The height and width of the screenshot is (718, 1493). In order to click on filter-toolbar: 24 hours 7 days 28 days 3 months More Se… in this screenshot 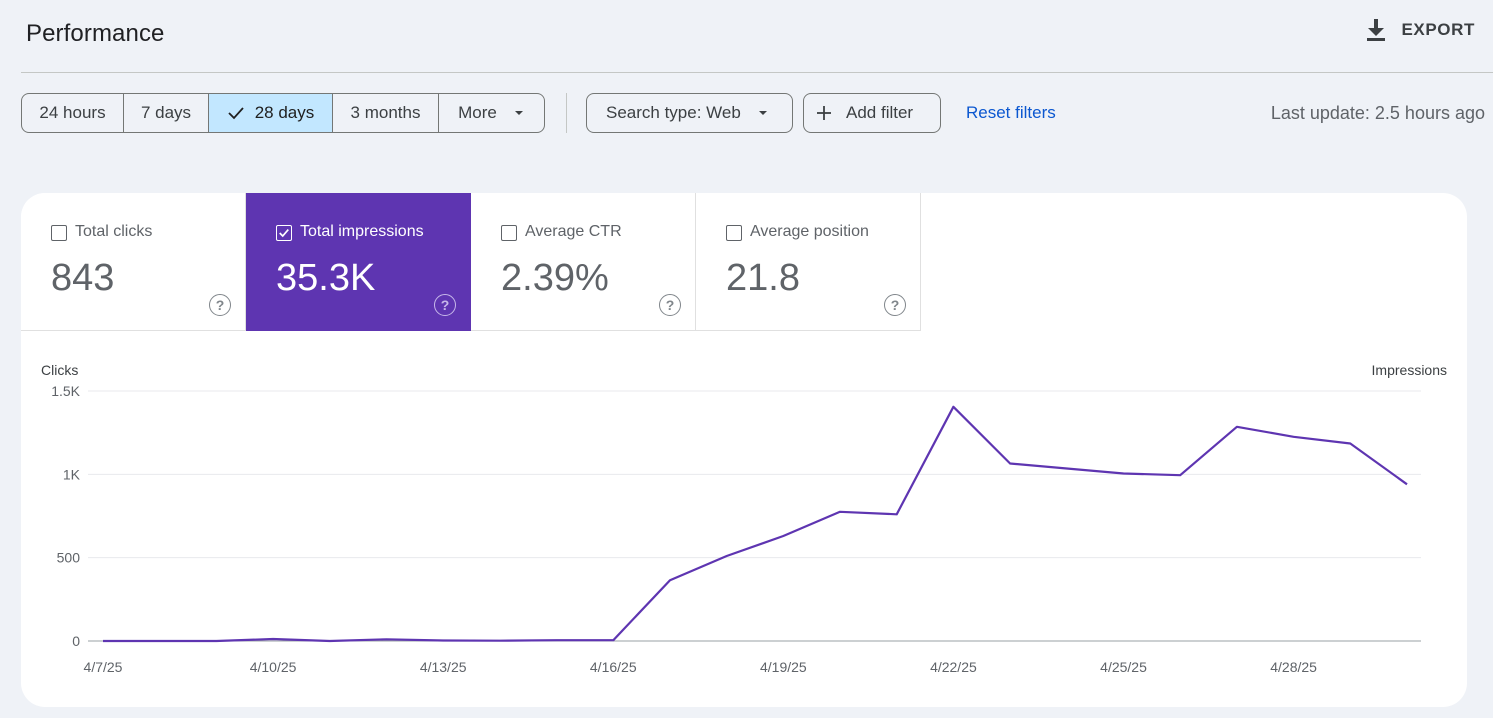, I will do `click(753, 113)`.